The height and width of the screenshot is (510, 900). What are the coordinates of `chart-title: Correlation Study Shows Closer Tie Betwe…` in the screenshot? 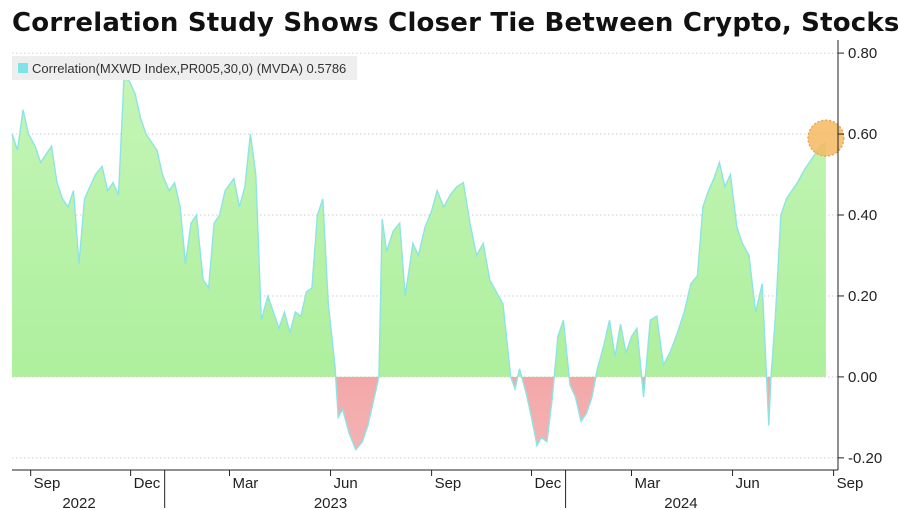 It's located at (456, 23).